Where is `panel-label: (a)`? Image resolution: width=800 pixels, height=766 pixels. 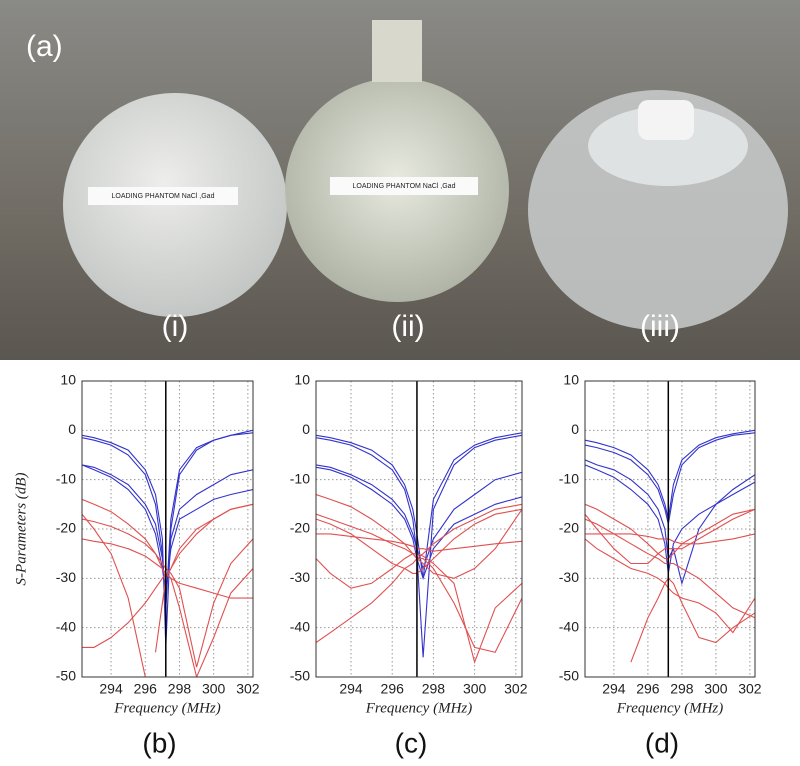 panel-label: (a) is located at coordinates (44, 46).